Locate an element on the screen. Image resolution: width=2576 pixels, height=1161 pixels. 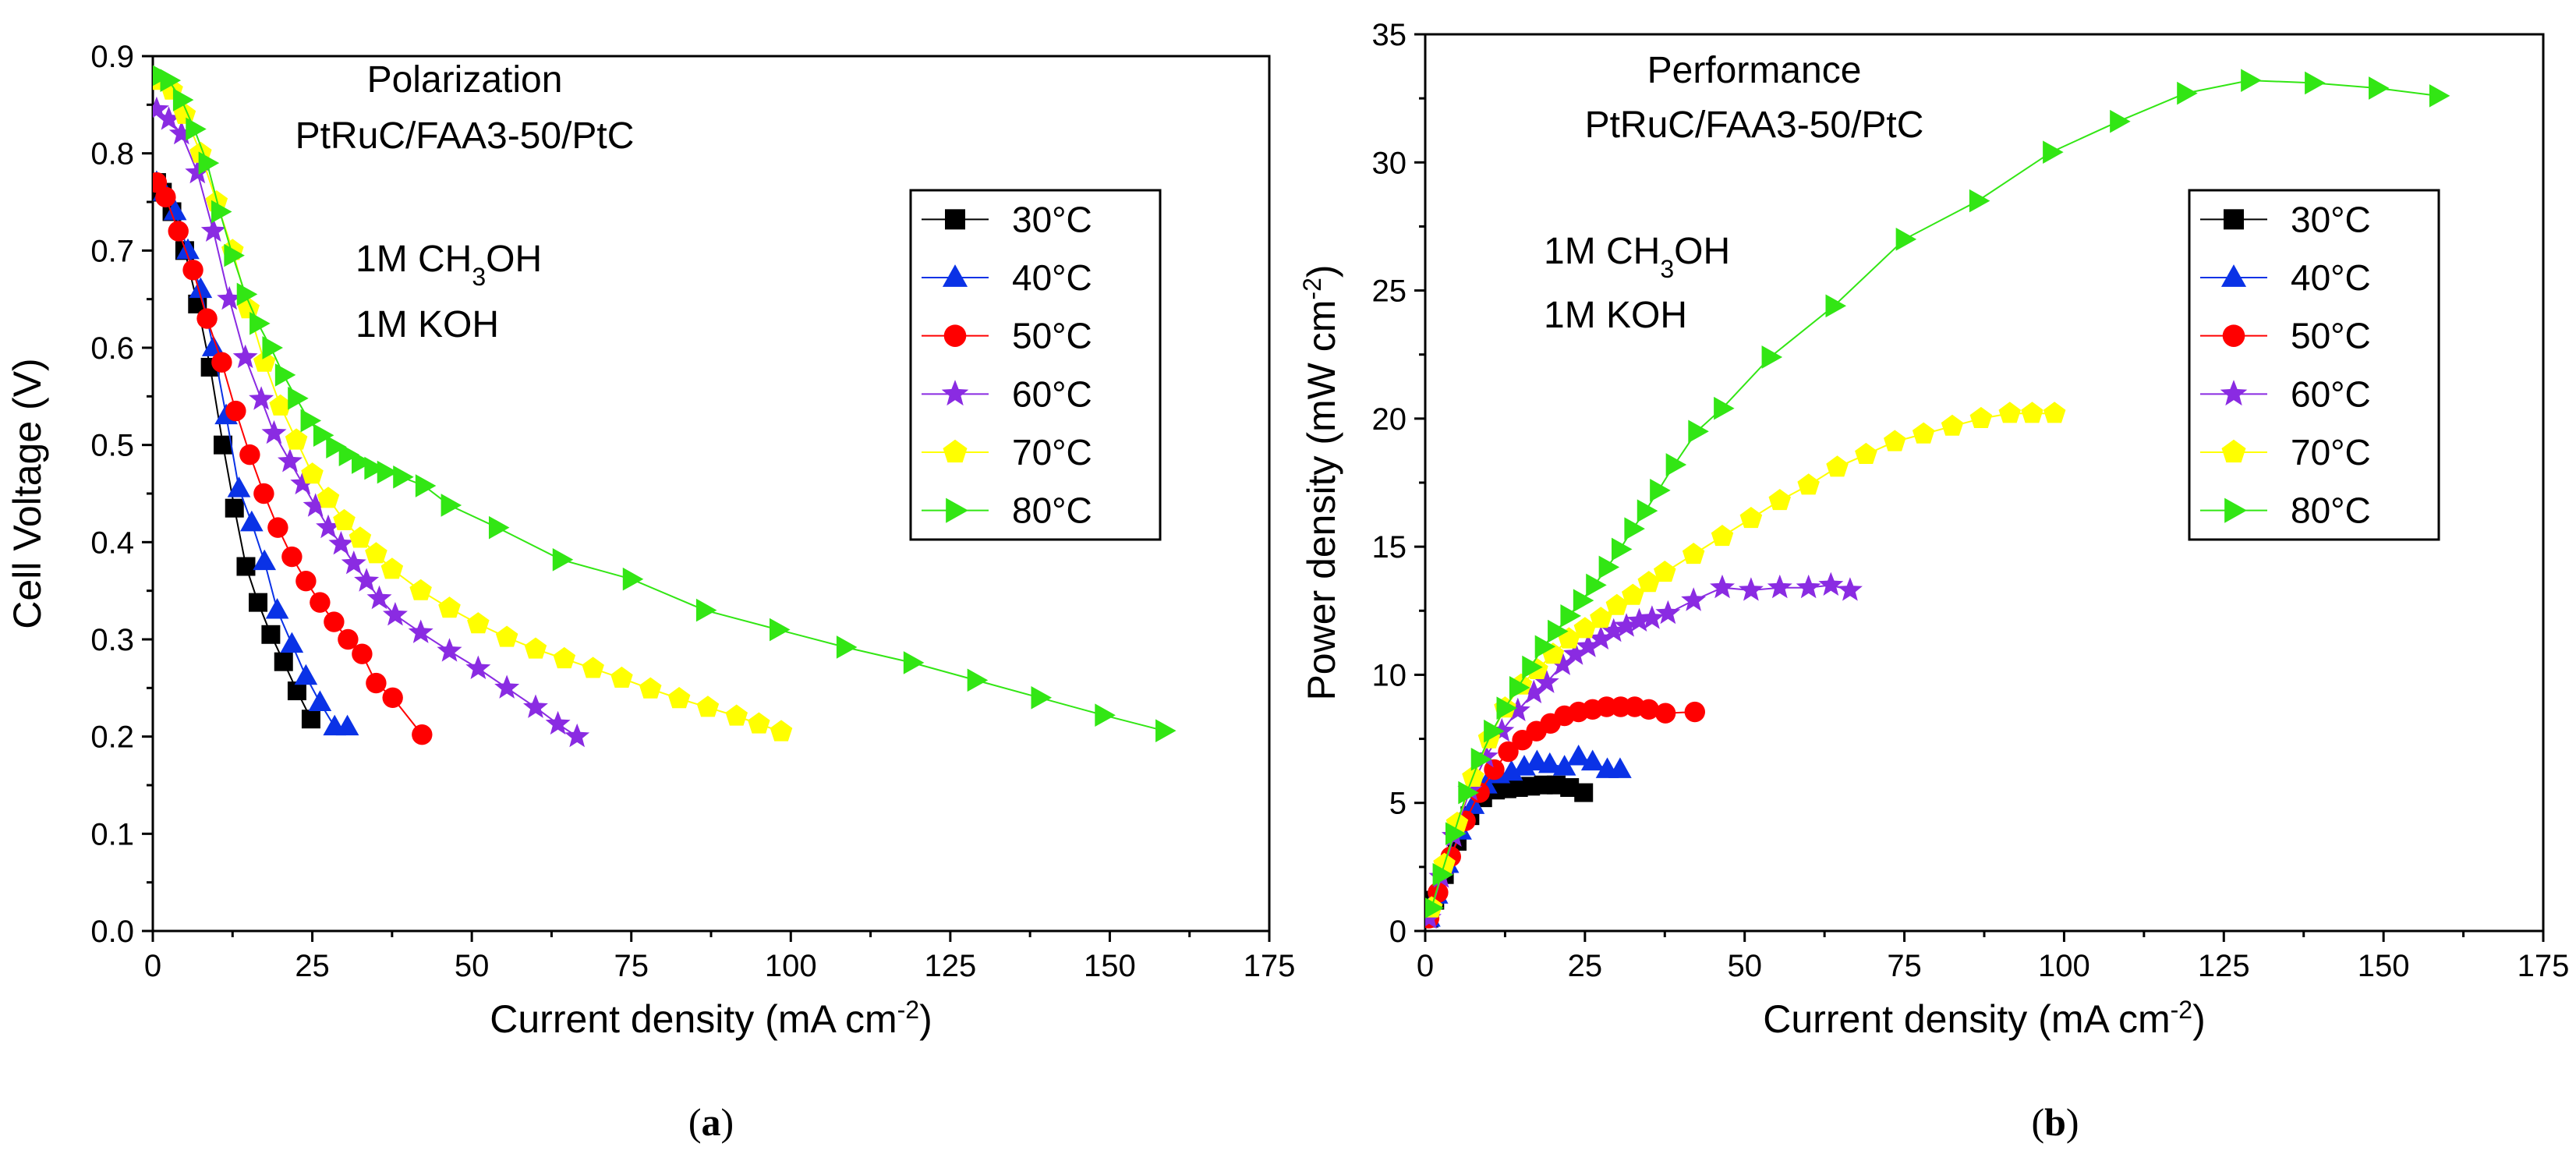
legend-label: 30°C is located at coordinates (1052, 219).